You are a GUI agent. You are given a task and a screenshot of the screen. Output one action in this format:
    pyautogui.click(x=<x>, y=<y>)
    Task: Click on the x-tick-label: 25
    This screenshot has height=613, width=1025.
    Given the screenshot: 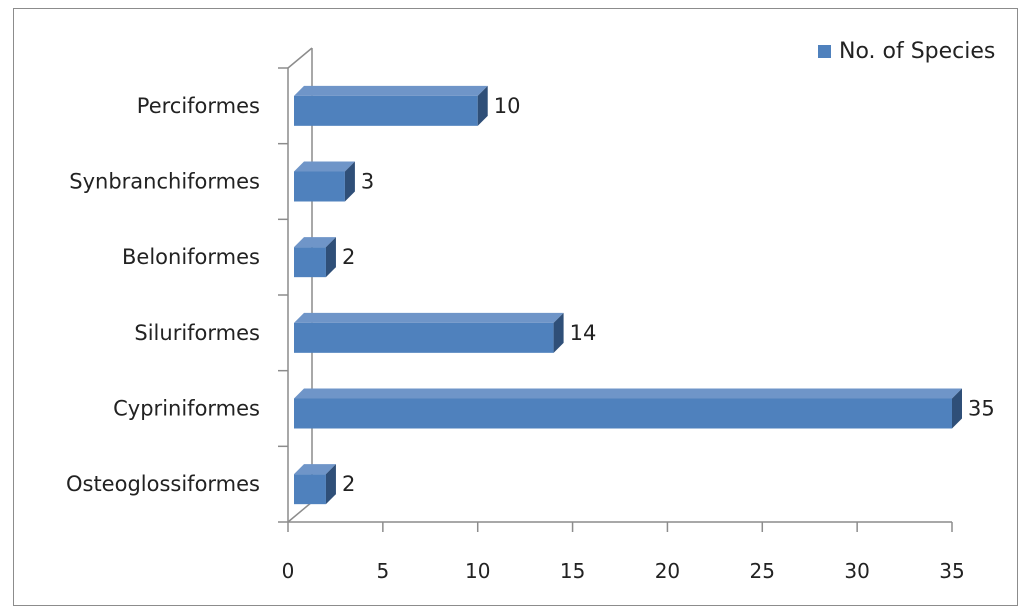 What is the action you would take?
    pyautogui.click(x=762, y=571)
    